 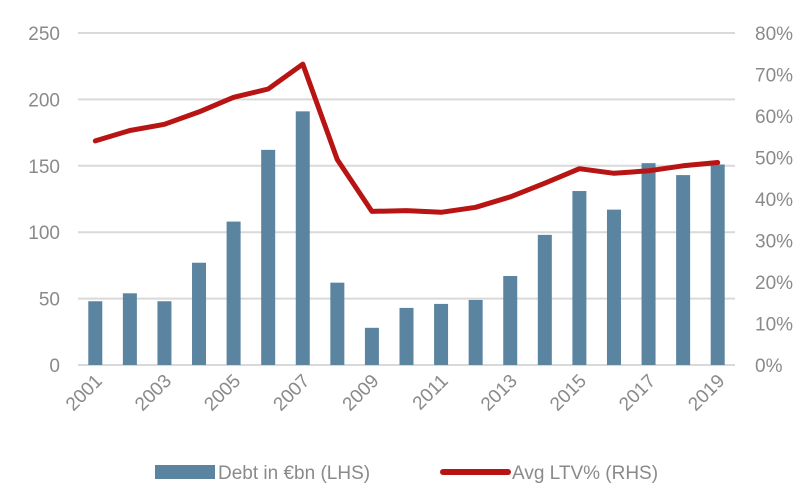 I want to click on bar-2003, so click(x=164, y=333).